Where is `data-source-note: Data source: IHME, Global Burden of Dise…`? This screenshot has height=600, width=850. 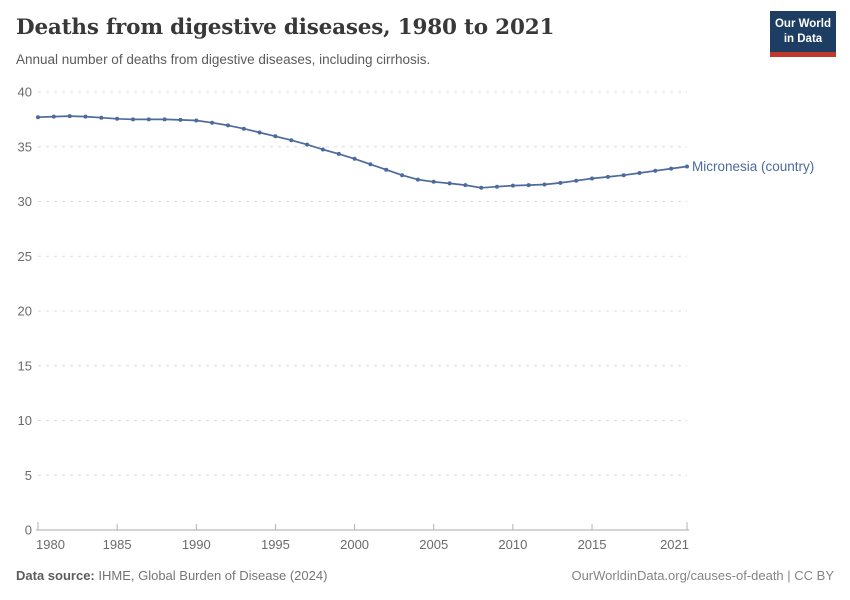
data-source-note: Data source: IHME, Global Burden of Dise… is located at coordinates (171, 575).